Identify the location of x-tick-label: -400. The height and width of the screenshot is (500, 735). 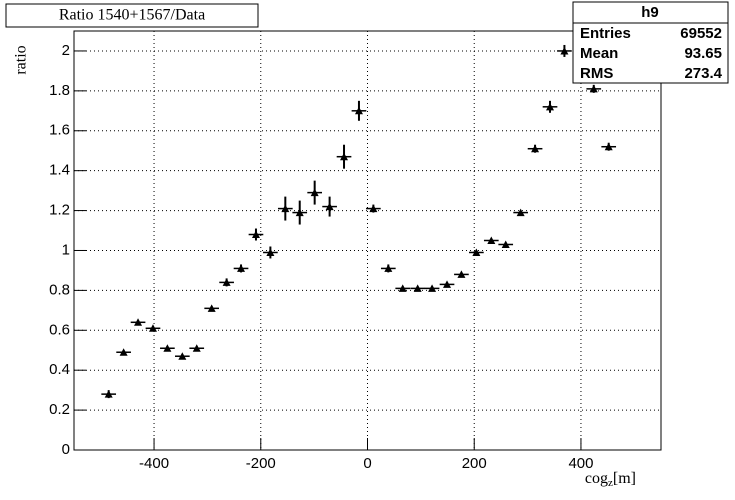
(154, 463).